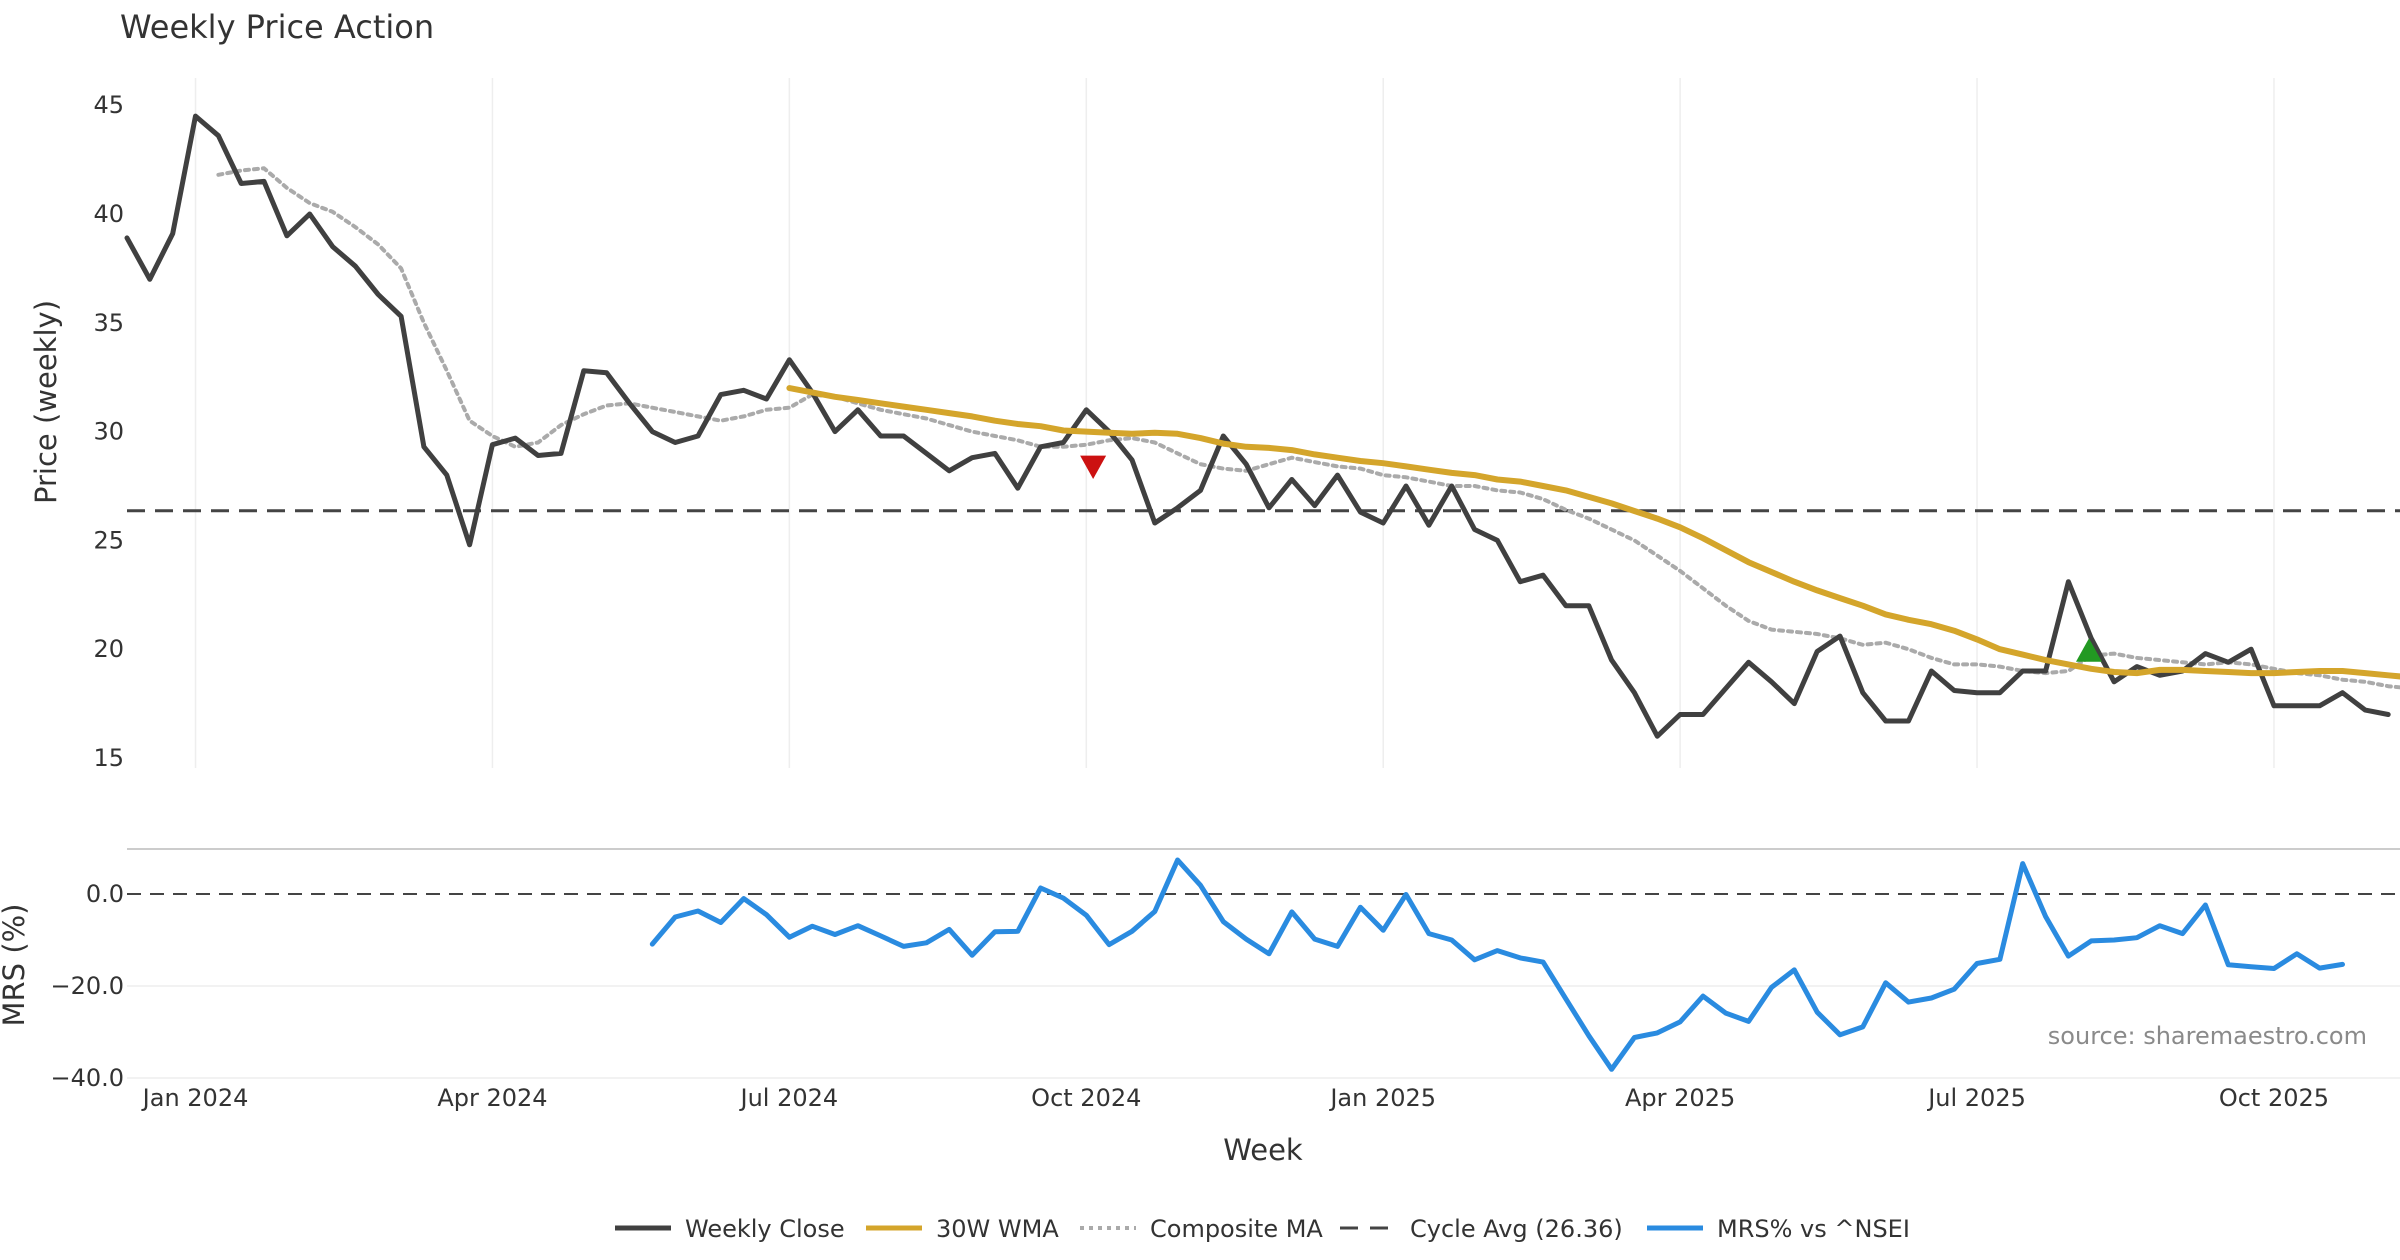 This screenshot has width=2400, height=1260. I want to click on mrs-line, so click(1497, 964).